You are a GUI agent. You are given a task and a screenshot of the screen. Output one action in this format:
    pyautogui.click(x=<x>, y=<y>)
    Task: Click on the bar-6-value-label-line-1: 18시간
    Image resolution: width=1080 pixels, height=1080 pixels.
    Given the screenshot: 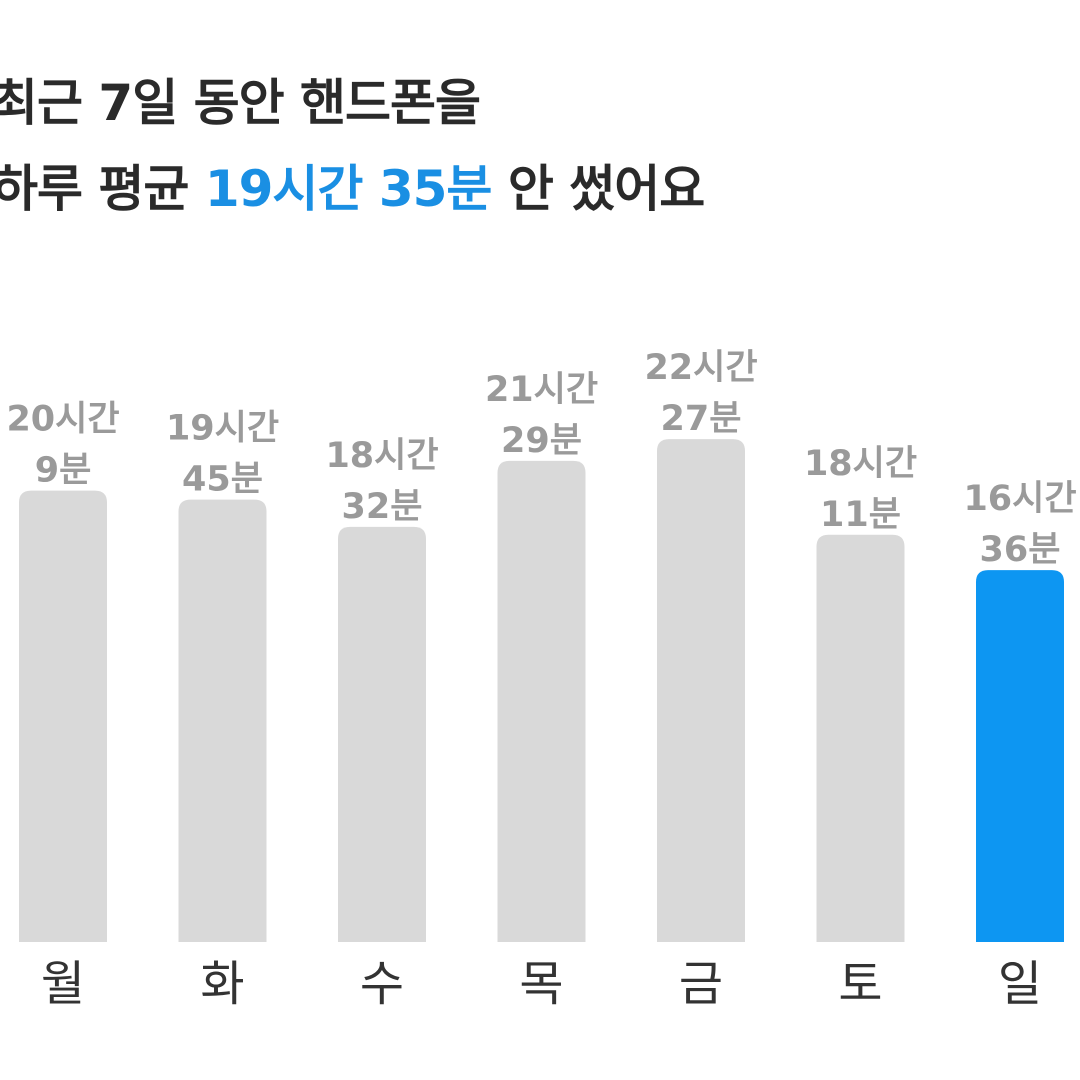 What is the action you would take?
    pyautogui.click(x=860, y=464)
    